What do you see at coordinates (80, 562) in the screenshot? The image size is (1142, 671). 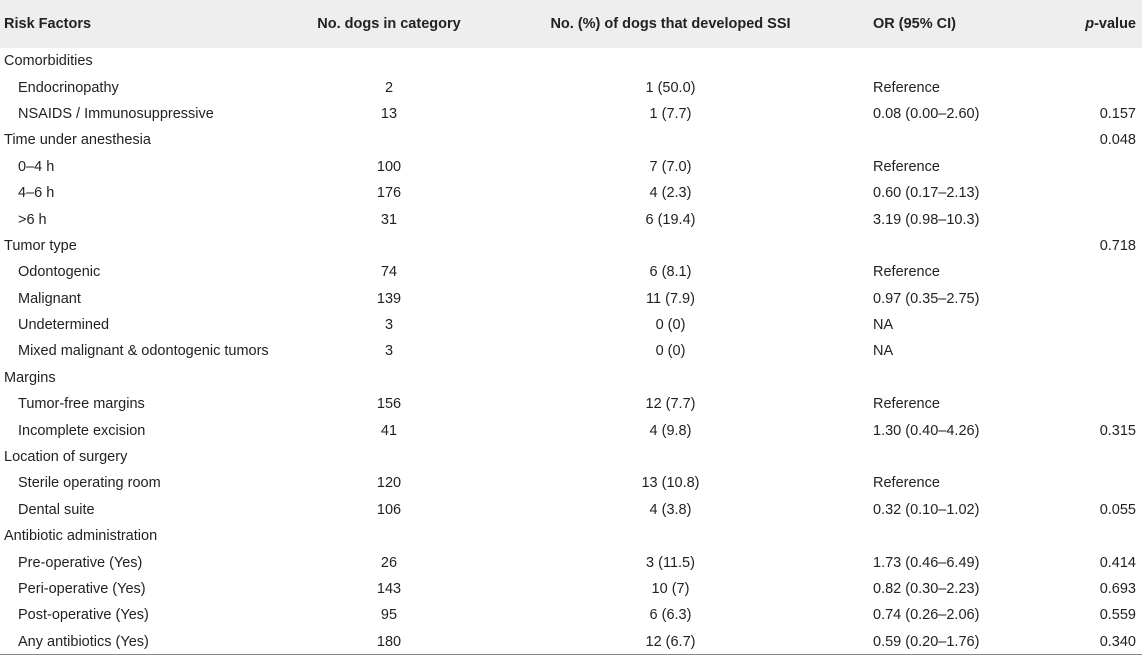 I see `cell-risk-factor: Pre-operative (Yes)` at bounding box center [80, 562].